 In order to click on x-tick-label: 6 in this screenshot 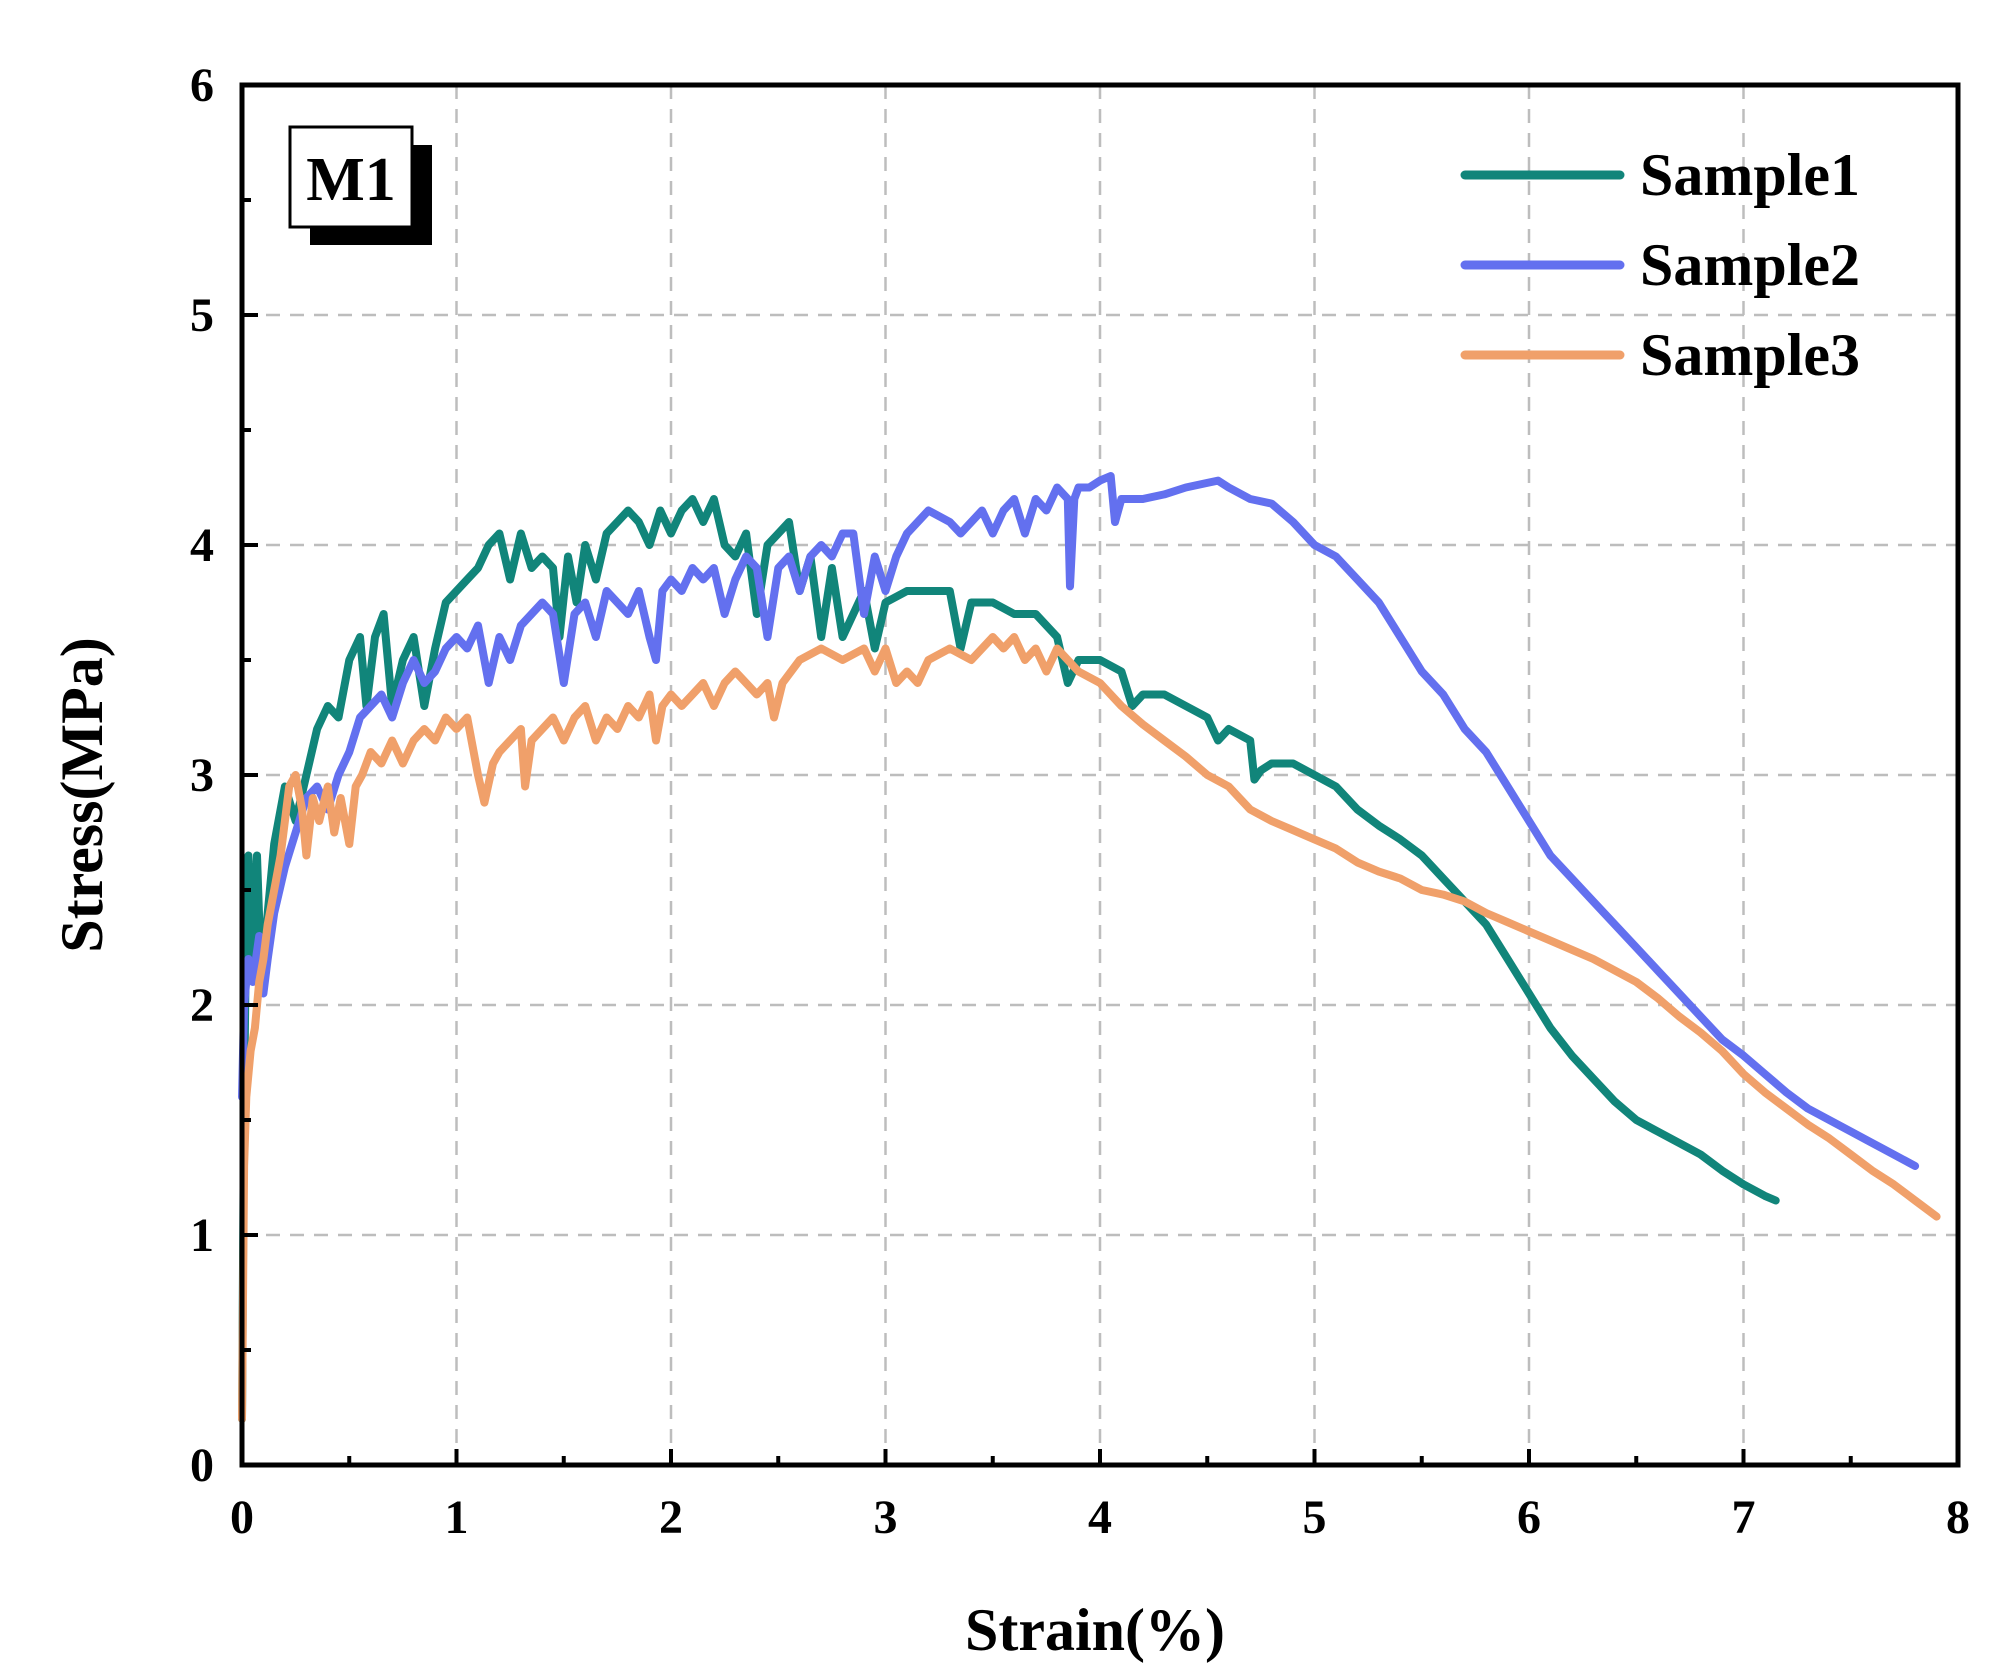, I will do `click(1529, 1517)`.